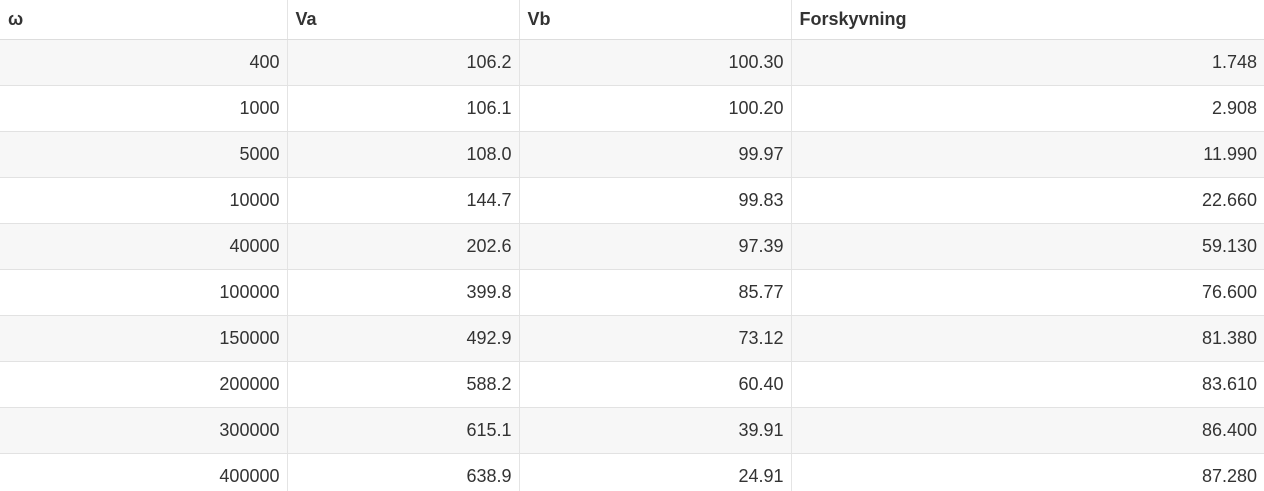 The height and width of the screenshot is (491, 1264). Describe the element at coordinates (1027, 20) in the screenshot. I see `column-header-forskyvning: Forskyvning` at that location.